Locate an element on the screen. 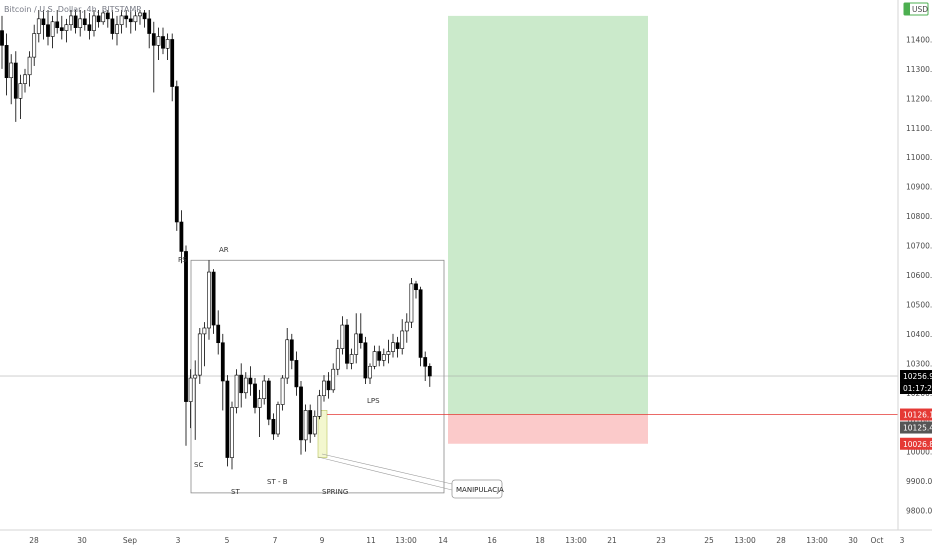  currency-badge: USD is located at coordinates (916, 9).